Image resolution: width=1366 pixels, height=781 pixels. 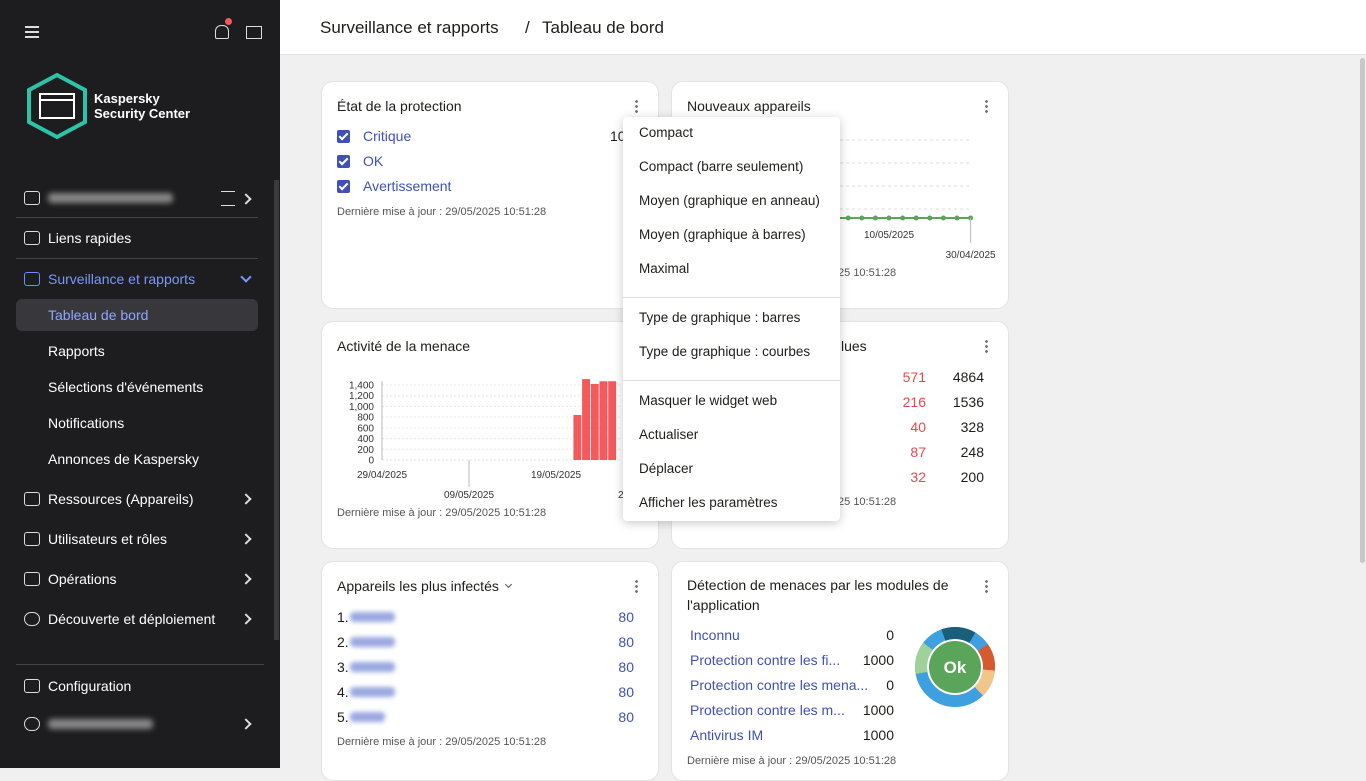 What do you see at coordinates (122, 279) in the screenshot?
I see `nav-item: Surveillance et rapports` at bounding box center [122, 279].